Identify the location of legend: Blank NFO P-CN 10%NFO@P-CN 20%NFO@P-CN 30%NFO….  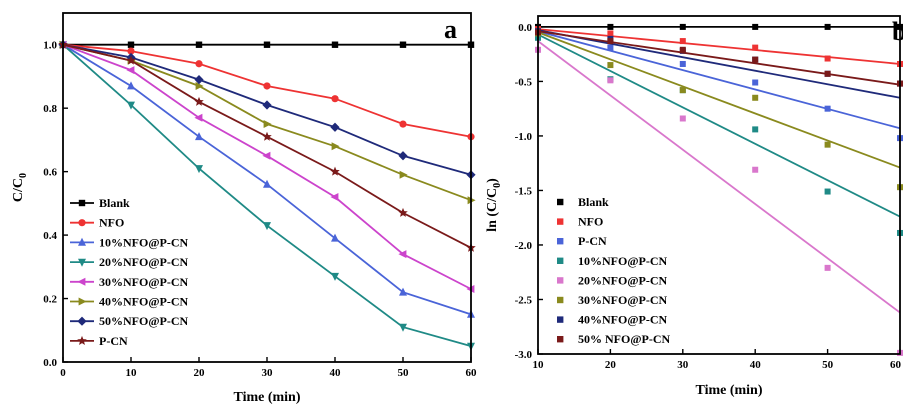
(613, 270).